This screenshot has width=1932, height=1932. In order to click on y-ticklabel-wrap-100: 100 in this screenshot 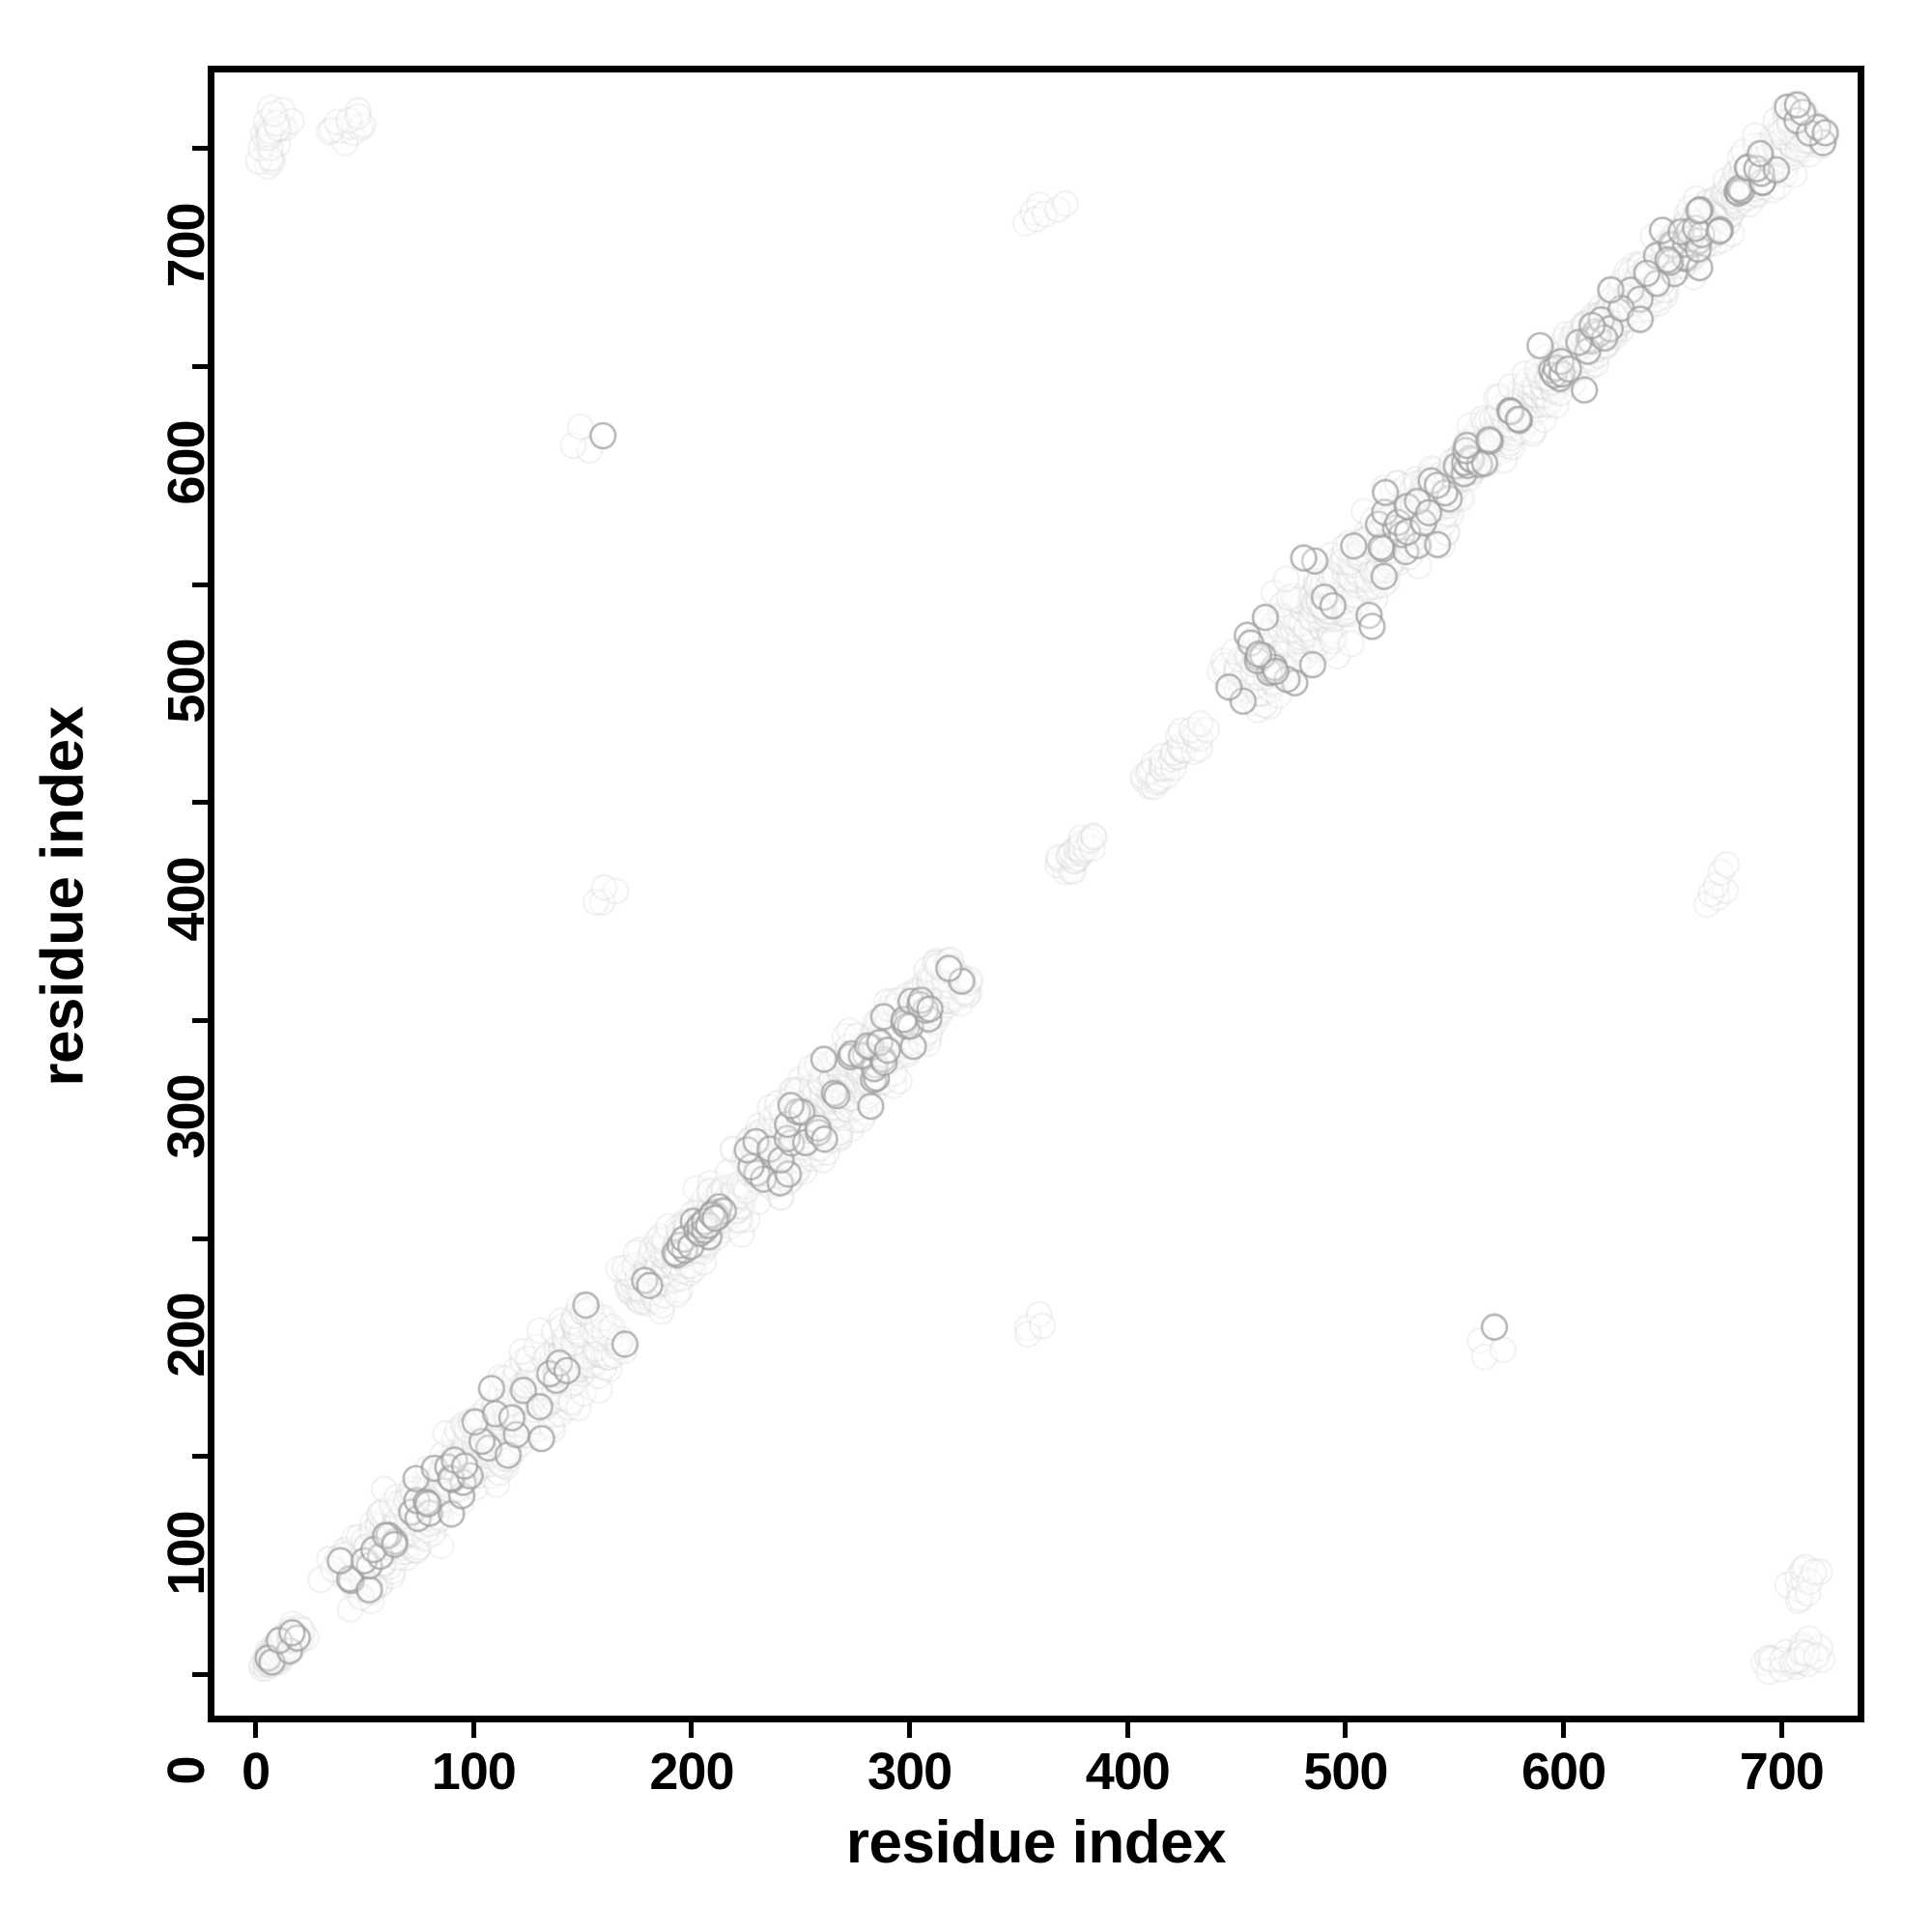, I will do `click(186, 1553)`.